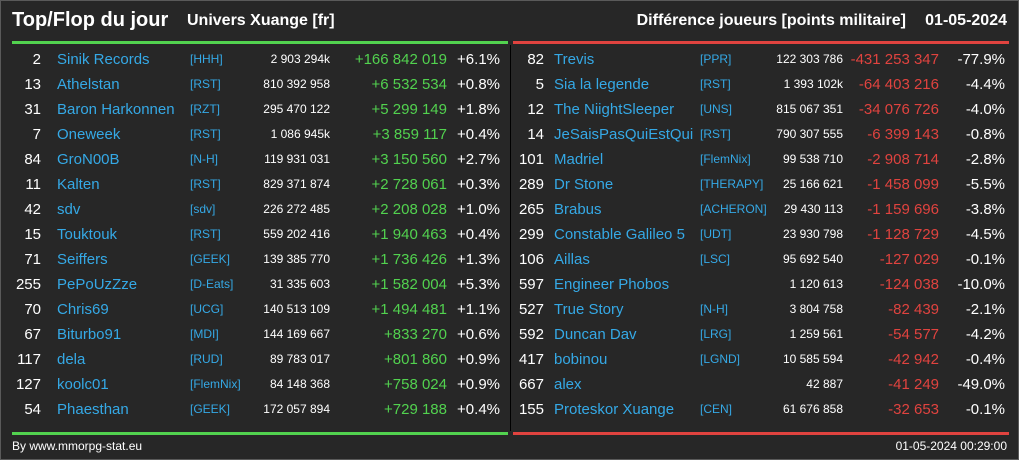 The height and width of the screenshot is (460, 1019). I want to click on alliance-tag-link: [RZT], so click(205, 109).